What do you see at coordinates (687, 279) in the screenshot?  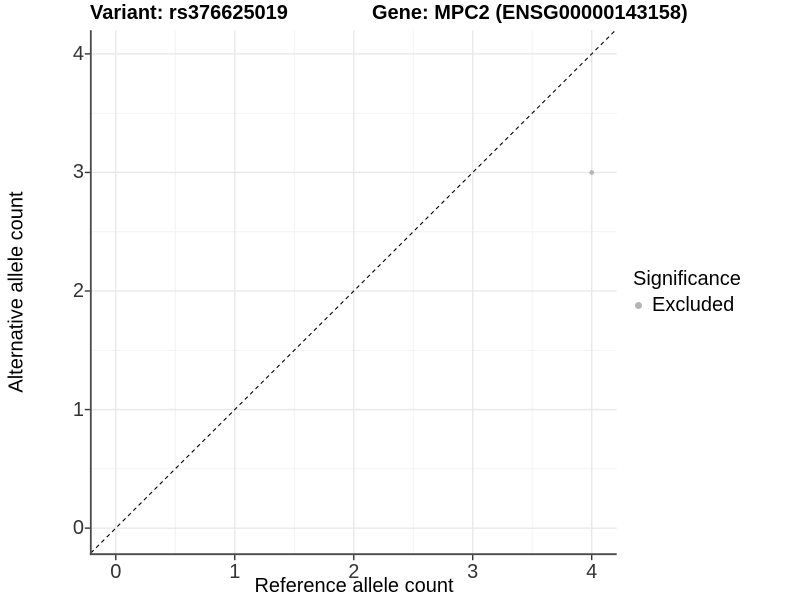 I see `legend-title: Significance` at bounding box center [687, 279].